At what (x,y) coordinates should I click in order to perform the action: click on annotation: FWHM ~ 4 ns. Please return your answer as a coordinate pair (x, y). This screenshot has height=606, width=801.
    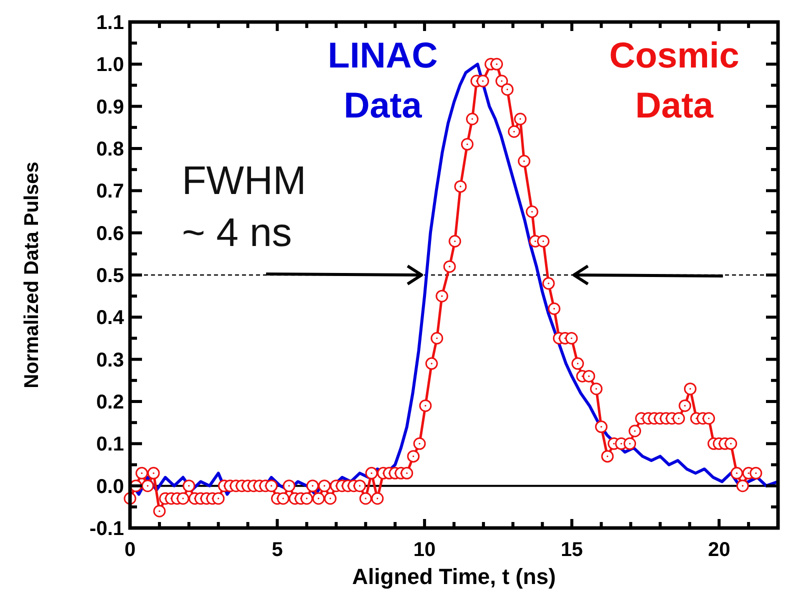
    Looking at the image, I should click on (244, 207).